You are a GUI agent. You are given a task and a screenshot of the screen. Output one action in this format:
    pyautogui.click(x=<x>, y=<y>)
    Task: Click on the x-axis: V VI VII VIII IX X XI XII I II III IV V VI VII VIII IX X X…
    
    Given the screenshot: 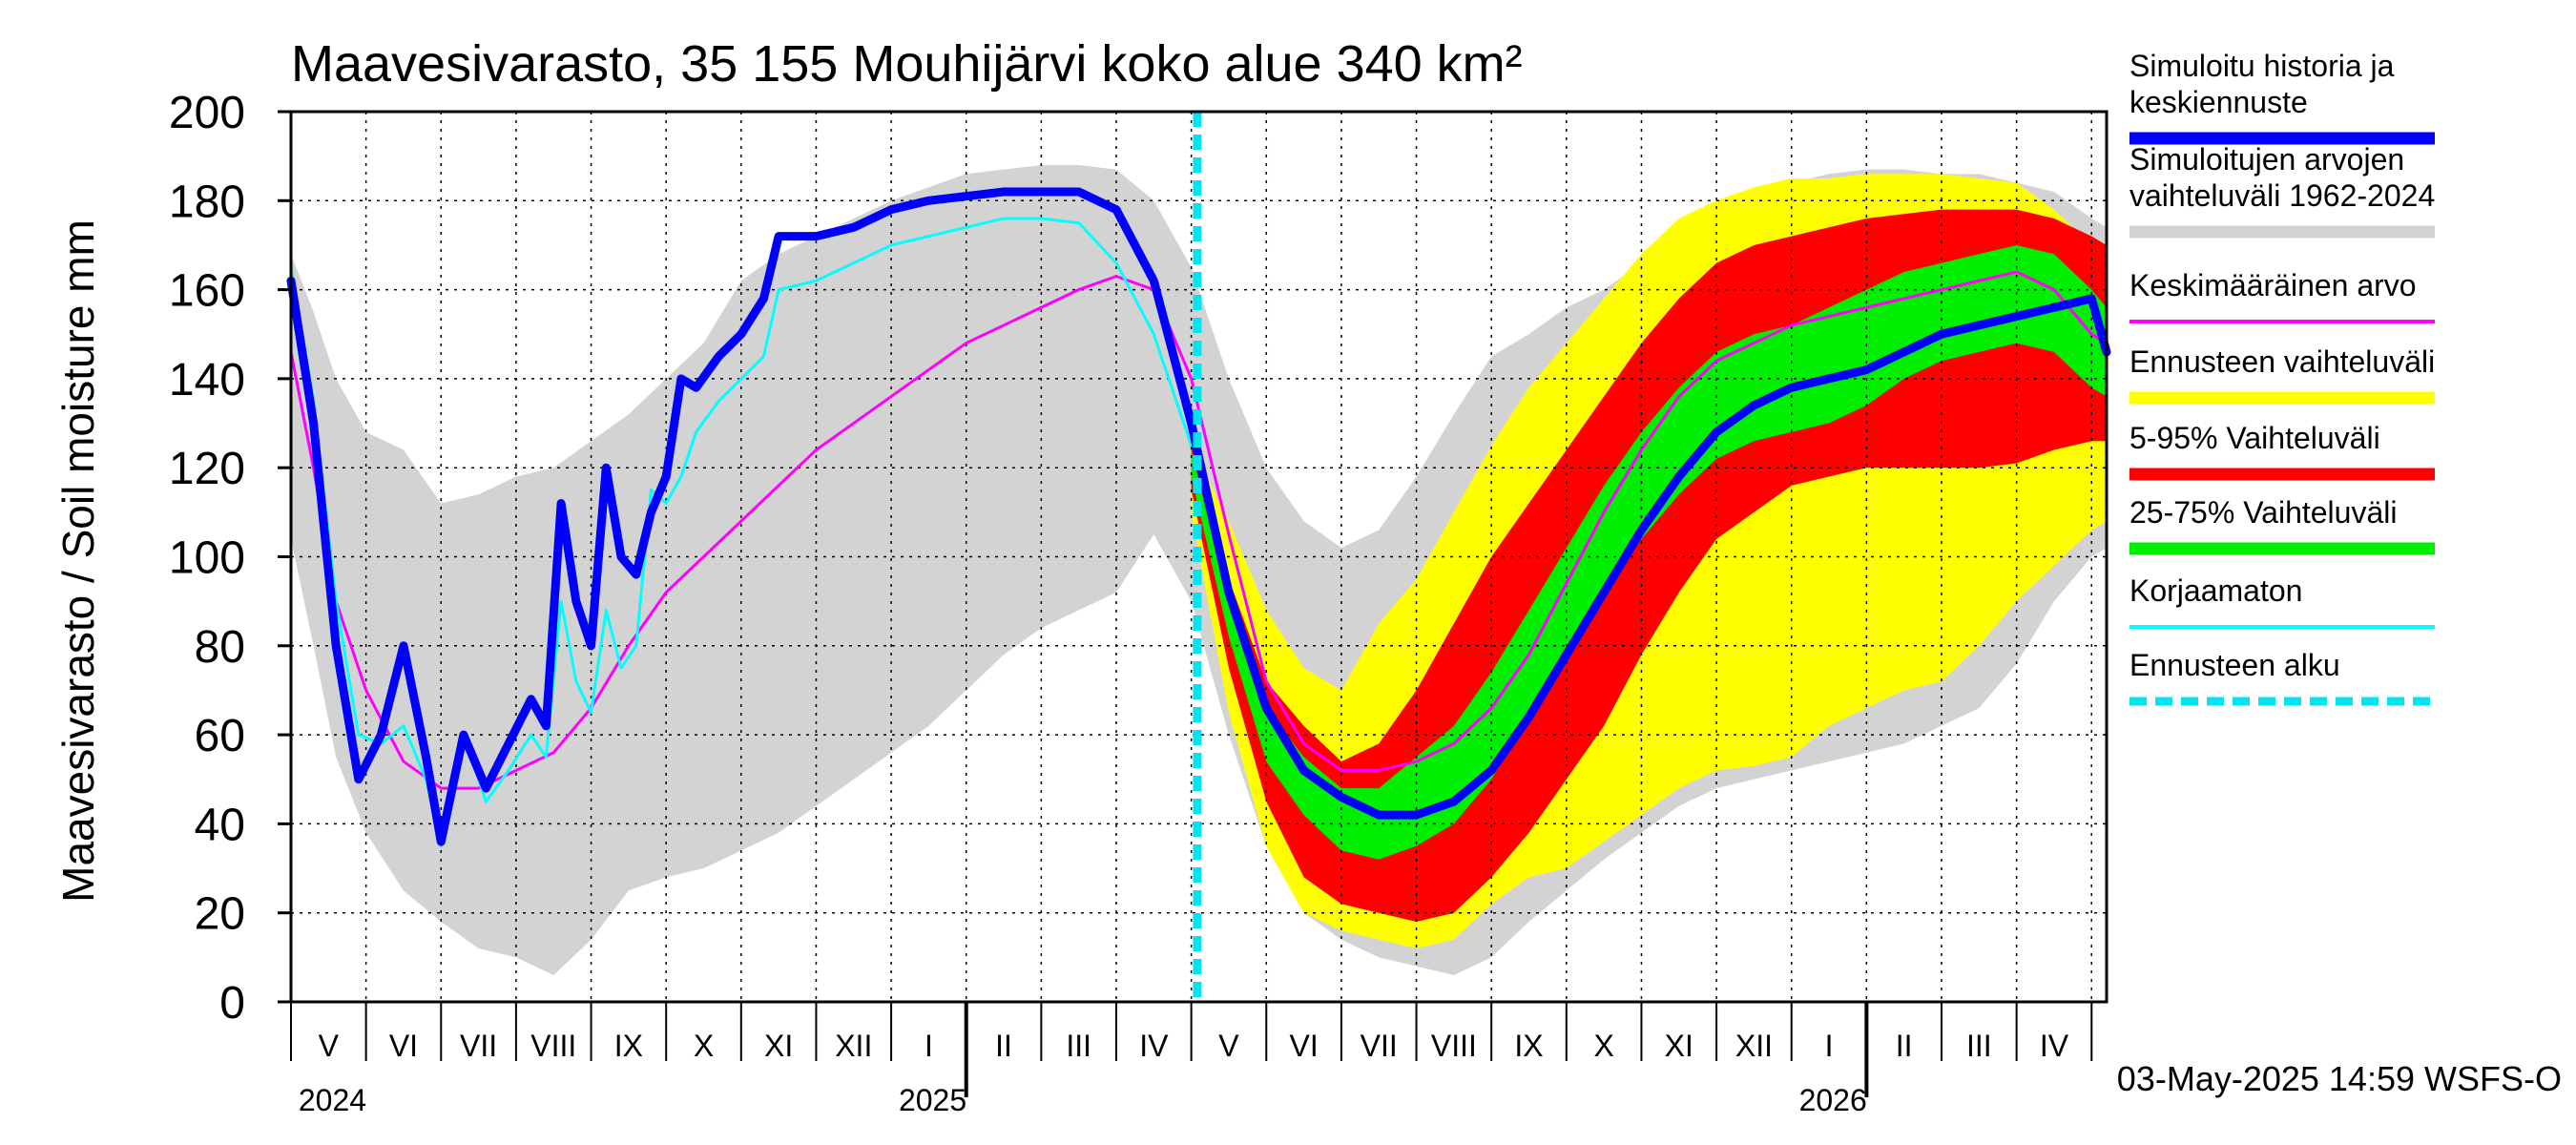 What is the action you would take?
    pyautogui.click(x=1191, y=1060)
    